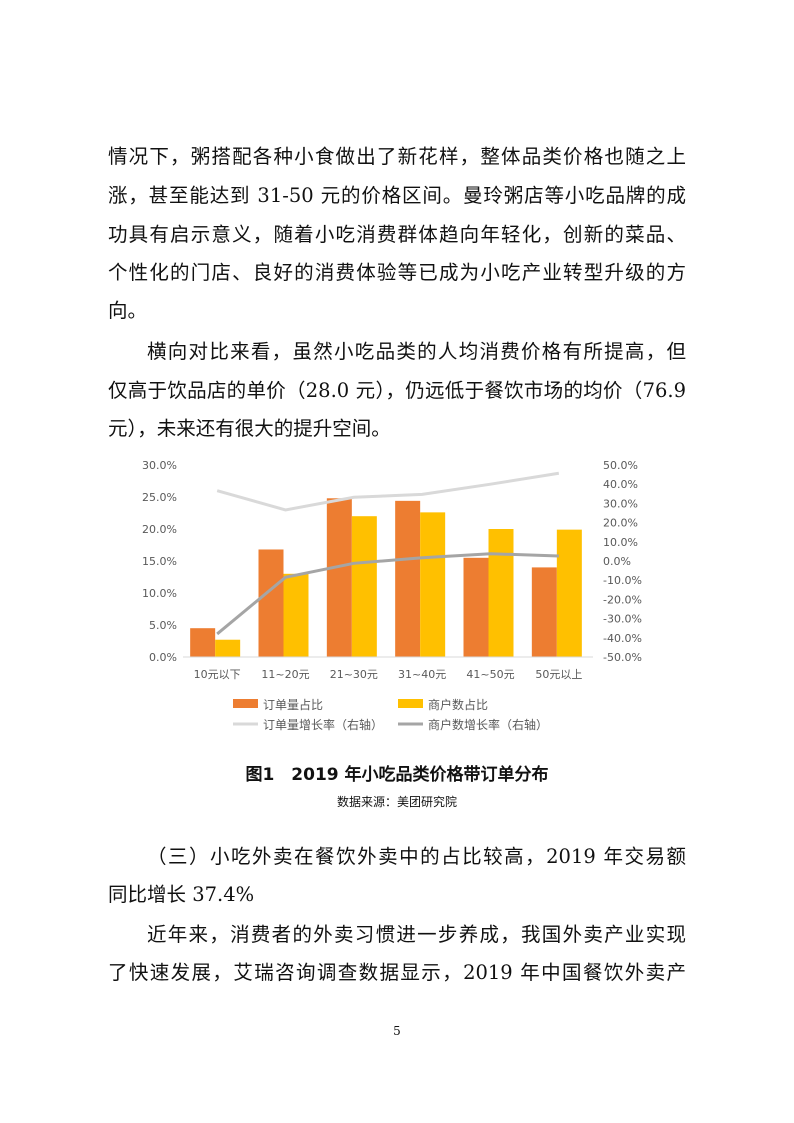 The image size is (794, 1123). Describe the element at coordinates (397, 156) in the screenshot. I see `paragraph-line: 情况下，粥搭配各种小食做出了新花样，整体品类价格也随之上` at that location.